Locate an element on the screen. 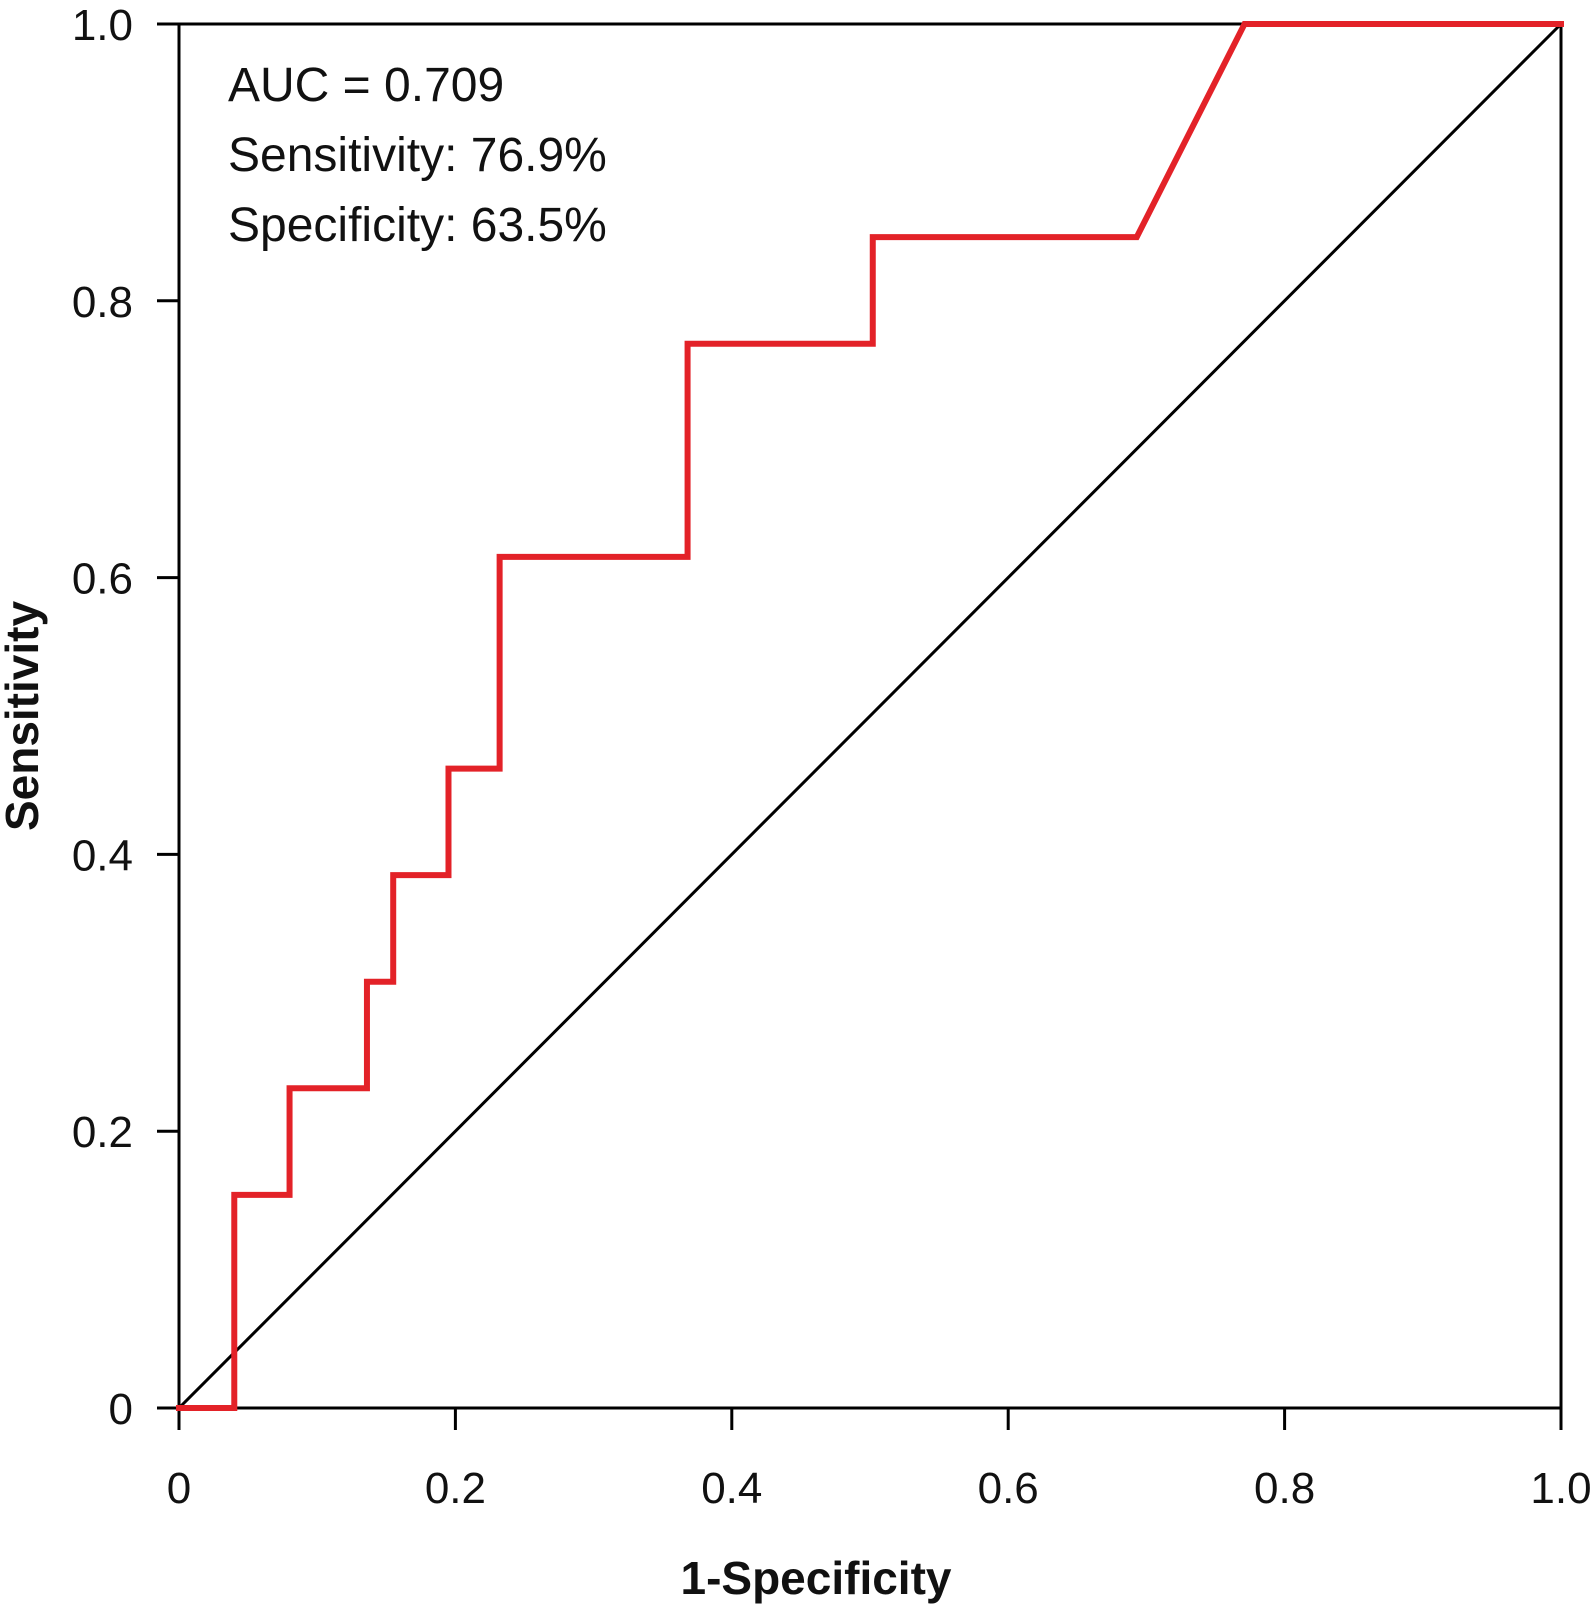 Image resolution: width=1593 pixels, height=1606 pixels. x-tick-label: 0 is located at coordinates (179, 1488).